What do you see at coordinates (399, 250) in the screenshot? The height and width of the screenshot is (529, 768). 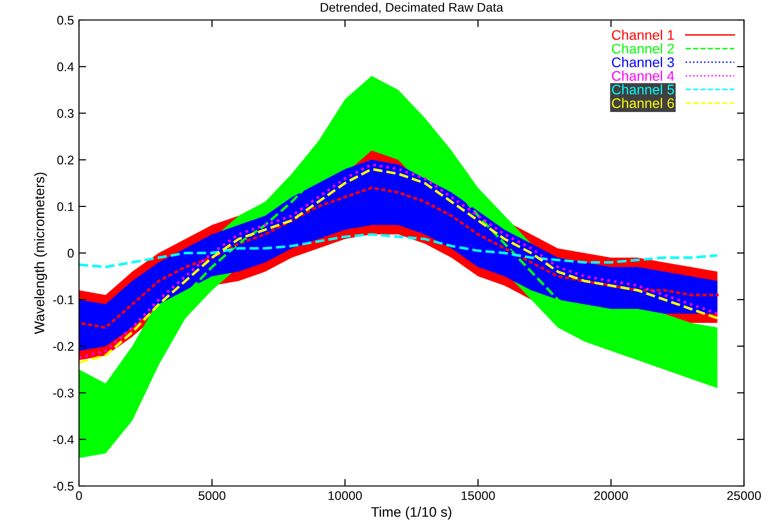 I see `line-series` at bounding box center [399, 250].